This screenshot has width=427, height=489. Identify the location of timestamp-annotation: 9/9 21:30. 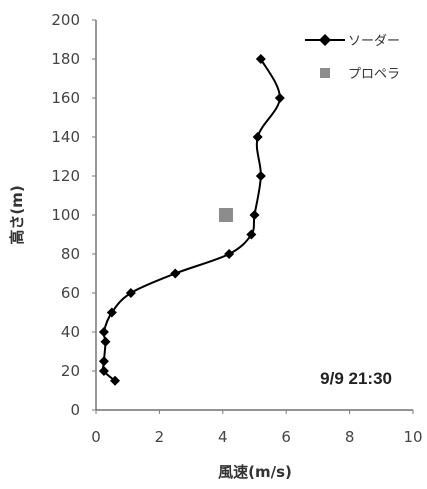
(356, 378).